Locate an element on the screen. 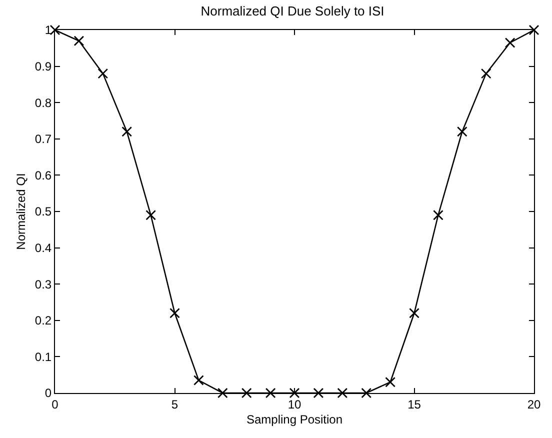  x-tick-label: 15 is located at coordinates (415, 404).